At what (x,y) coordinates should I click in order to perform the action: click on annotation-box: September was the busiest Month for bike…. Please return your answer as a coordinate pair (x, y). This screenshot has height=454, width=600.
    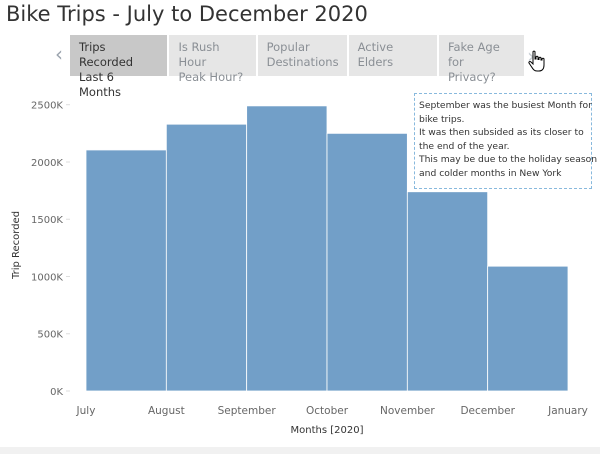
    Looking at the image, I should click on (506, 141).